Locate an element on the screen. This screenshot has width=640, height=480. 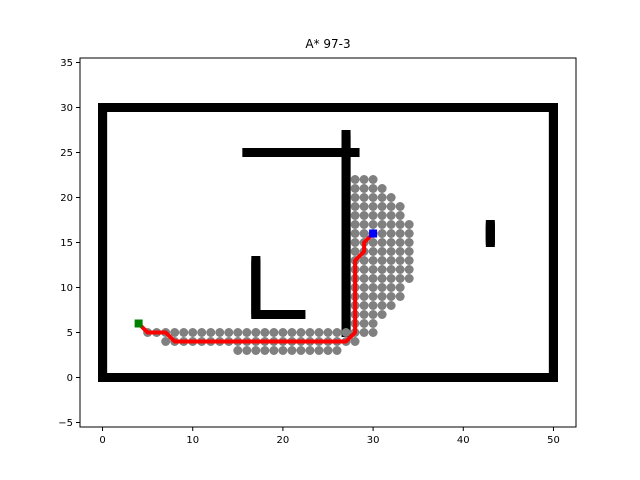
y-axis: −5 0 5 10 15 20 25 30 35 is located at coordinates (69, 243).